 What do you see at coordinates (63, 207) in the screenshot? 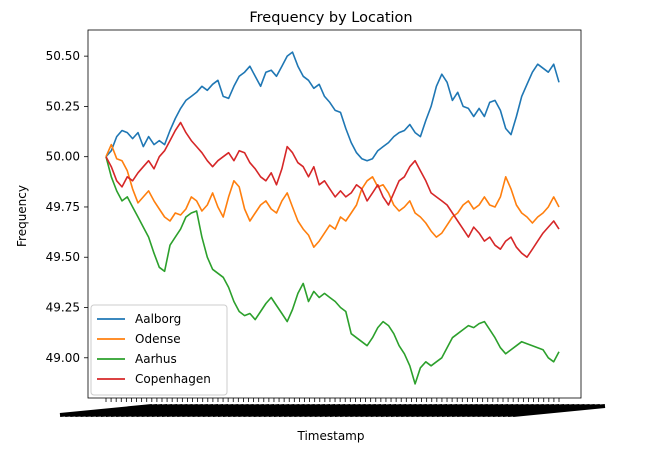
I see `y-tick-label: 49.75` at bounding box center [63, 207].